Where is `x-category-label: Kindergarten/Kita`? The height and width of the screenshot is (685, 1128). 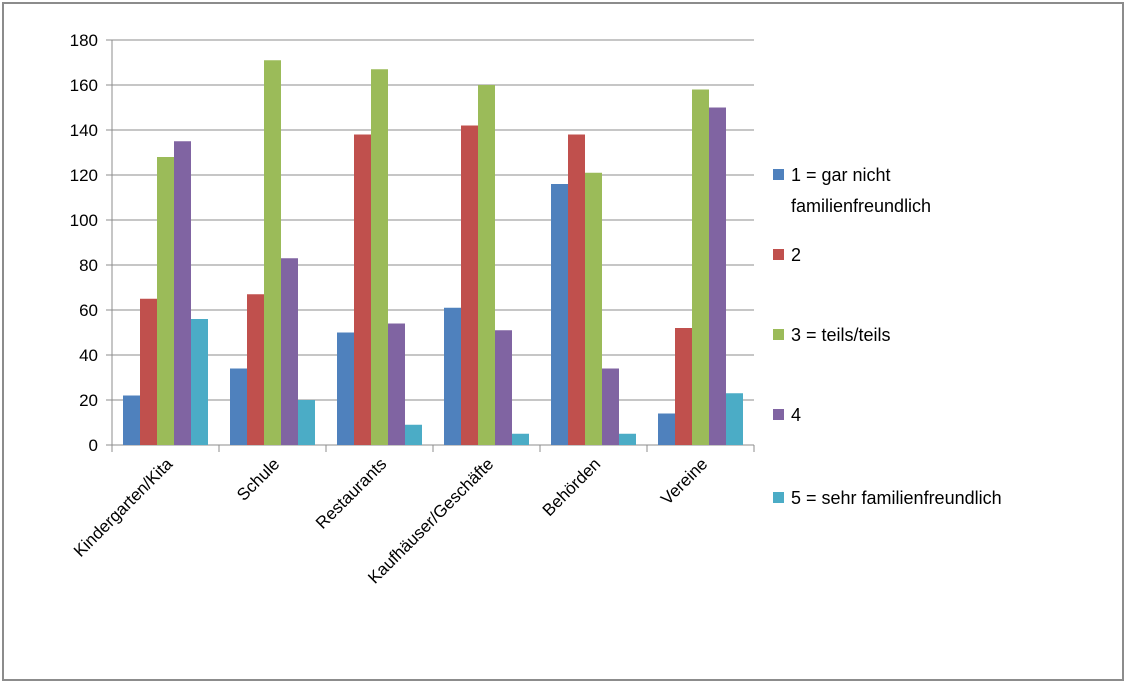
x-category-label: Kindergarten/Kita is located at coordinates (123, 507).